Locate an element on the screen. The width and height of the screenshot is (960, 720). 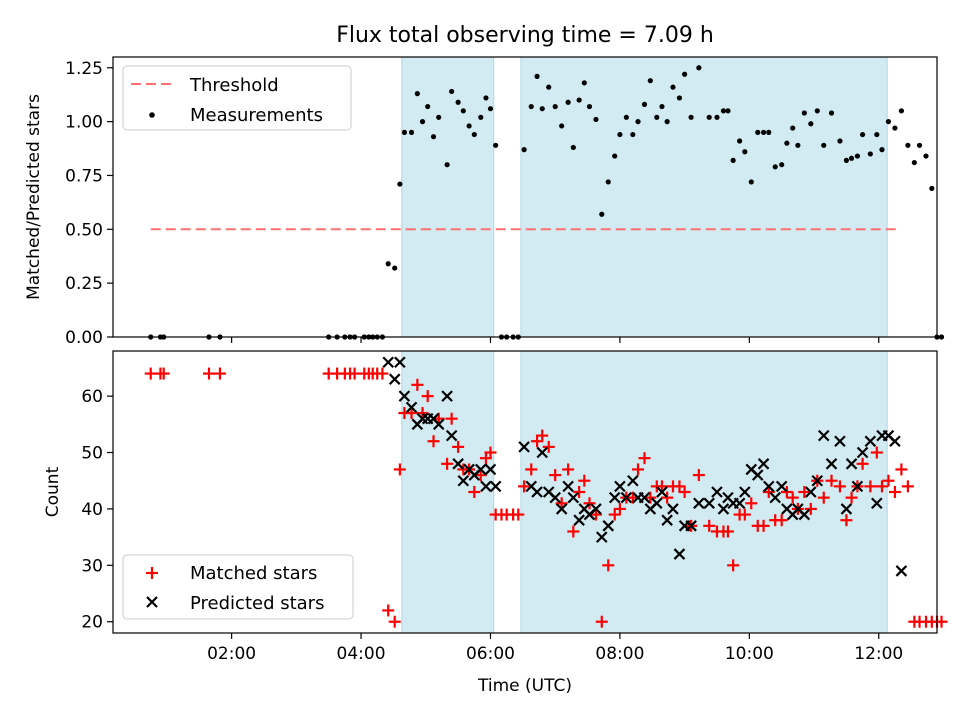
y-tick-label: 20 is located at coordinates (92, 623).